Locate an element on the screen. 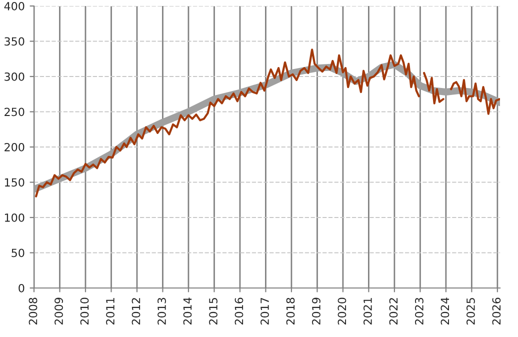 This screenshot has height=337, width=518. x-tick-label: 2008 is located at coordinates (33, 311).